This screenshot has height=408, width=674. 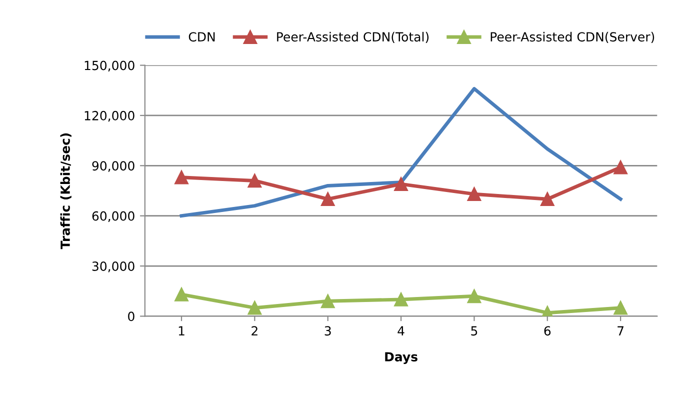 I want to click on y-tick-label: 0, so click(x=131, y=317).